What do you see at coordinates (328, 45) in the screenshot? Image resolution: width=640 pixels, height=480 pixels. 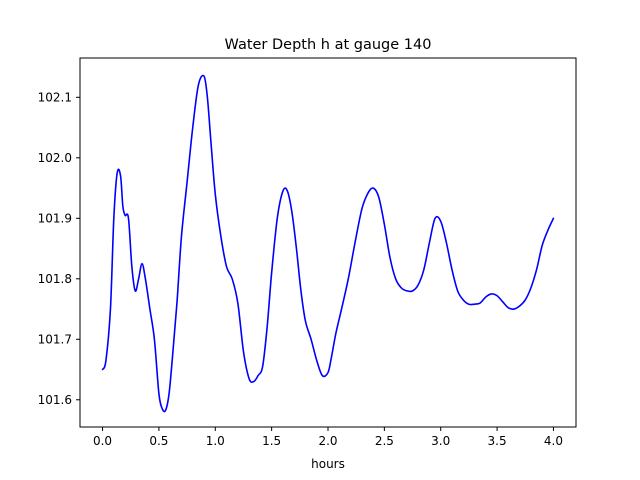 I see `chart-title: Water Depth h at gauge 140` at bounding box center [328, 45].